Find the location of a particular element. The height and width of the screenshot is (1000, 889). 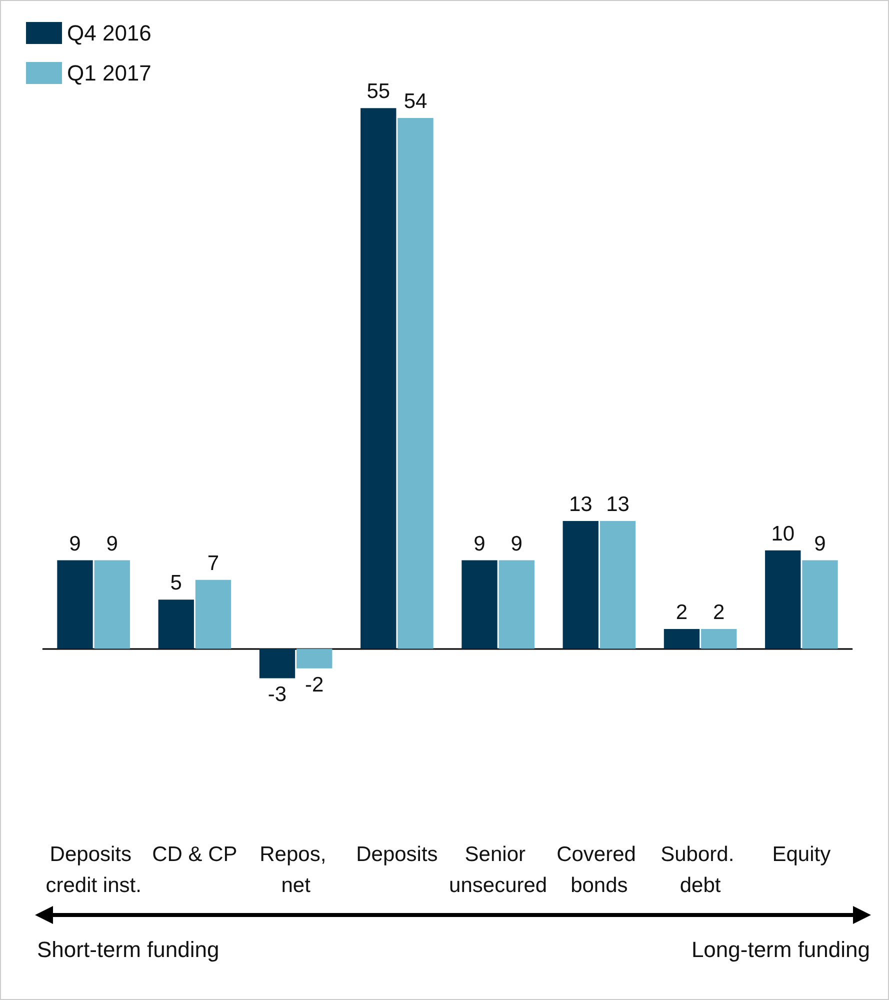

data-label: 10 is located at coordinates (783, 534).